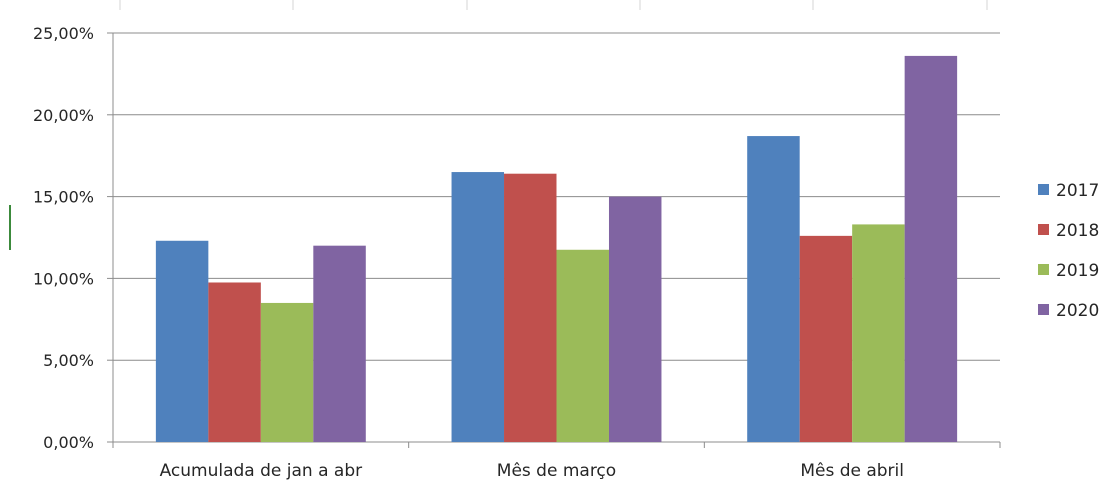 The width and height of the screenshot is (1115, 492). Describe the element at coordinates (1043, 229) in the screenshot. I see `legend-swatch-2018` at that location.